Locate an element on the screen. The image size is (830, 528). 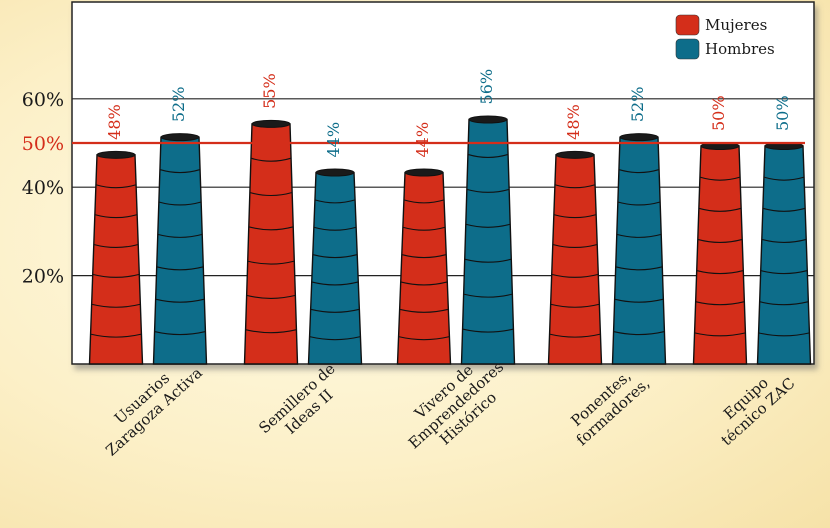
legend-label: Hombres is located at coordinates (740, 49).